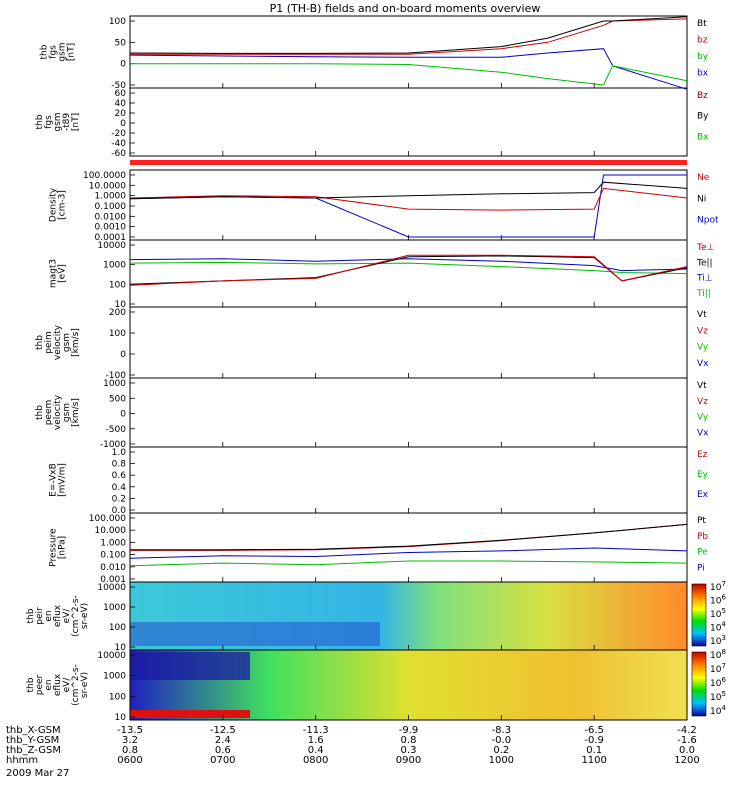 This screenshot has width=750, height=800. Describe the element at coordinates (686, 760) in the screenshot. I see `xtick-label: 1200` at that location.